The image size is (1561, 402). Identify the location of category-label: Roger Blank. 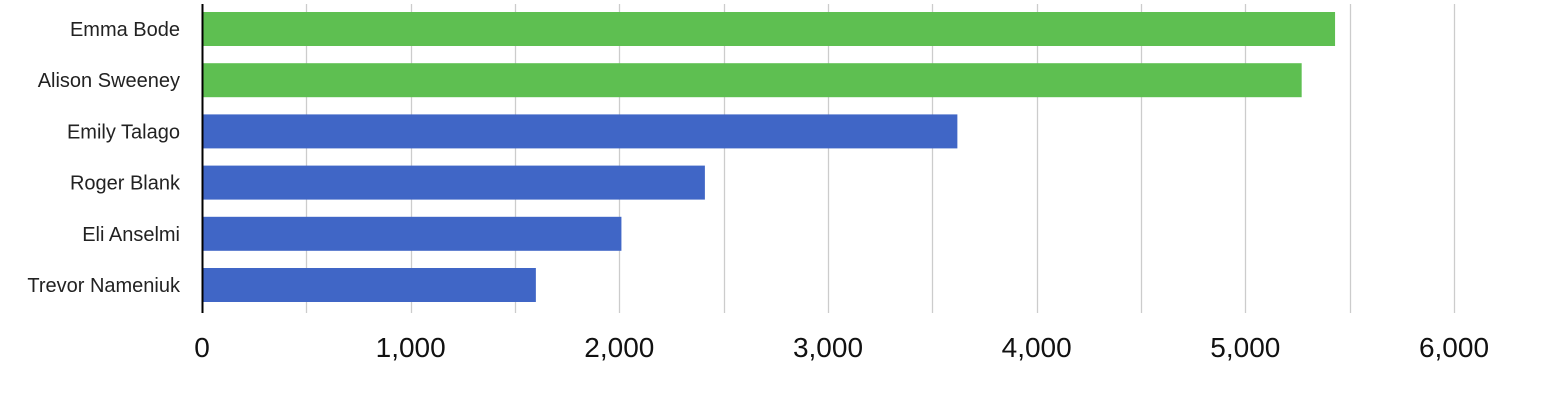
(125, 184).